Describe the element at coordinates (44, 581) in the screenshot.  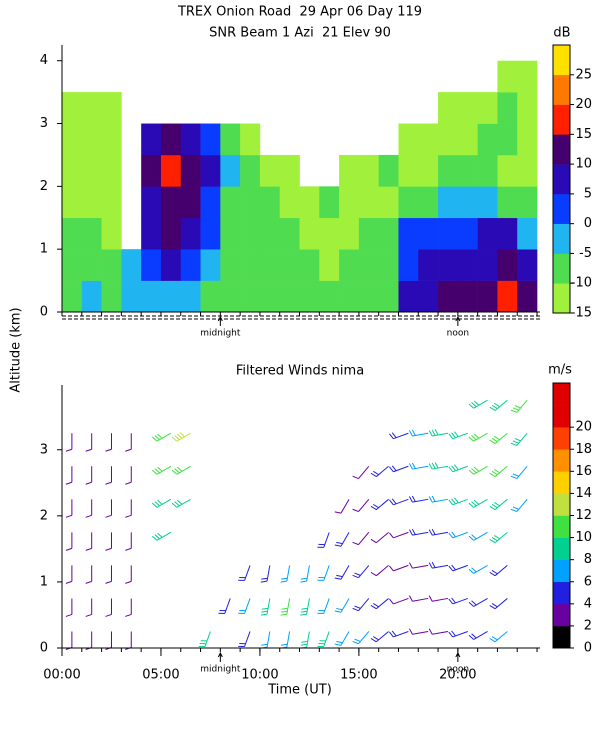
I see `y-tick-label: 1` at that location.